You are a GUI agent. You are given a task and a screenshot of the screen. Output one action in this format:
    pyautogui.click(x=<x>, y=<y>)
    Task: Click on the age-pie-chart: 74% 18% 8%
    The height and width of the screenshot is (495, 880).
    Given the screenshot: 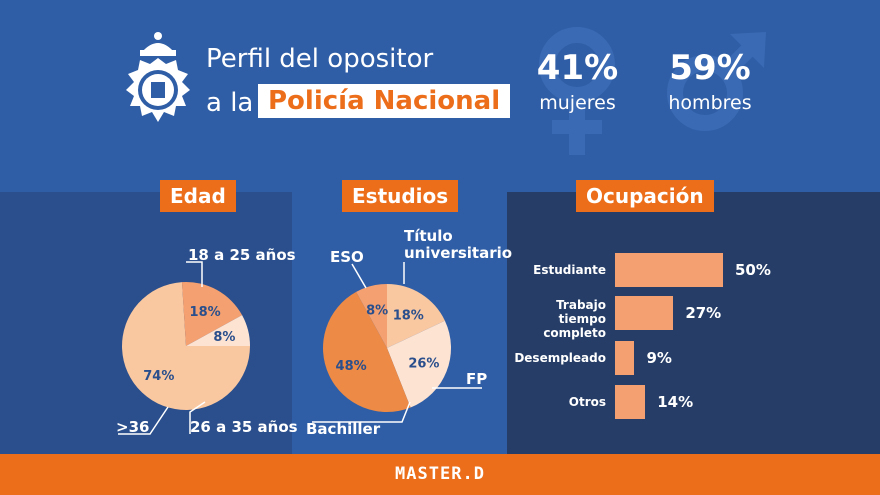 What is the action you would take?
    pyautogui.click(x=184, y=348)
    